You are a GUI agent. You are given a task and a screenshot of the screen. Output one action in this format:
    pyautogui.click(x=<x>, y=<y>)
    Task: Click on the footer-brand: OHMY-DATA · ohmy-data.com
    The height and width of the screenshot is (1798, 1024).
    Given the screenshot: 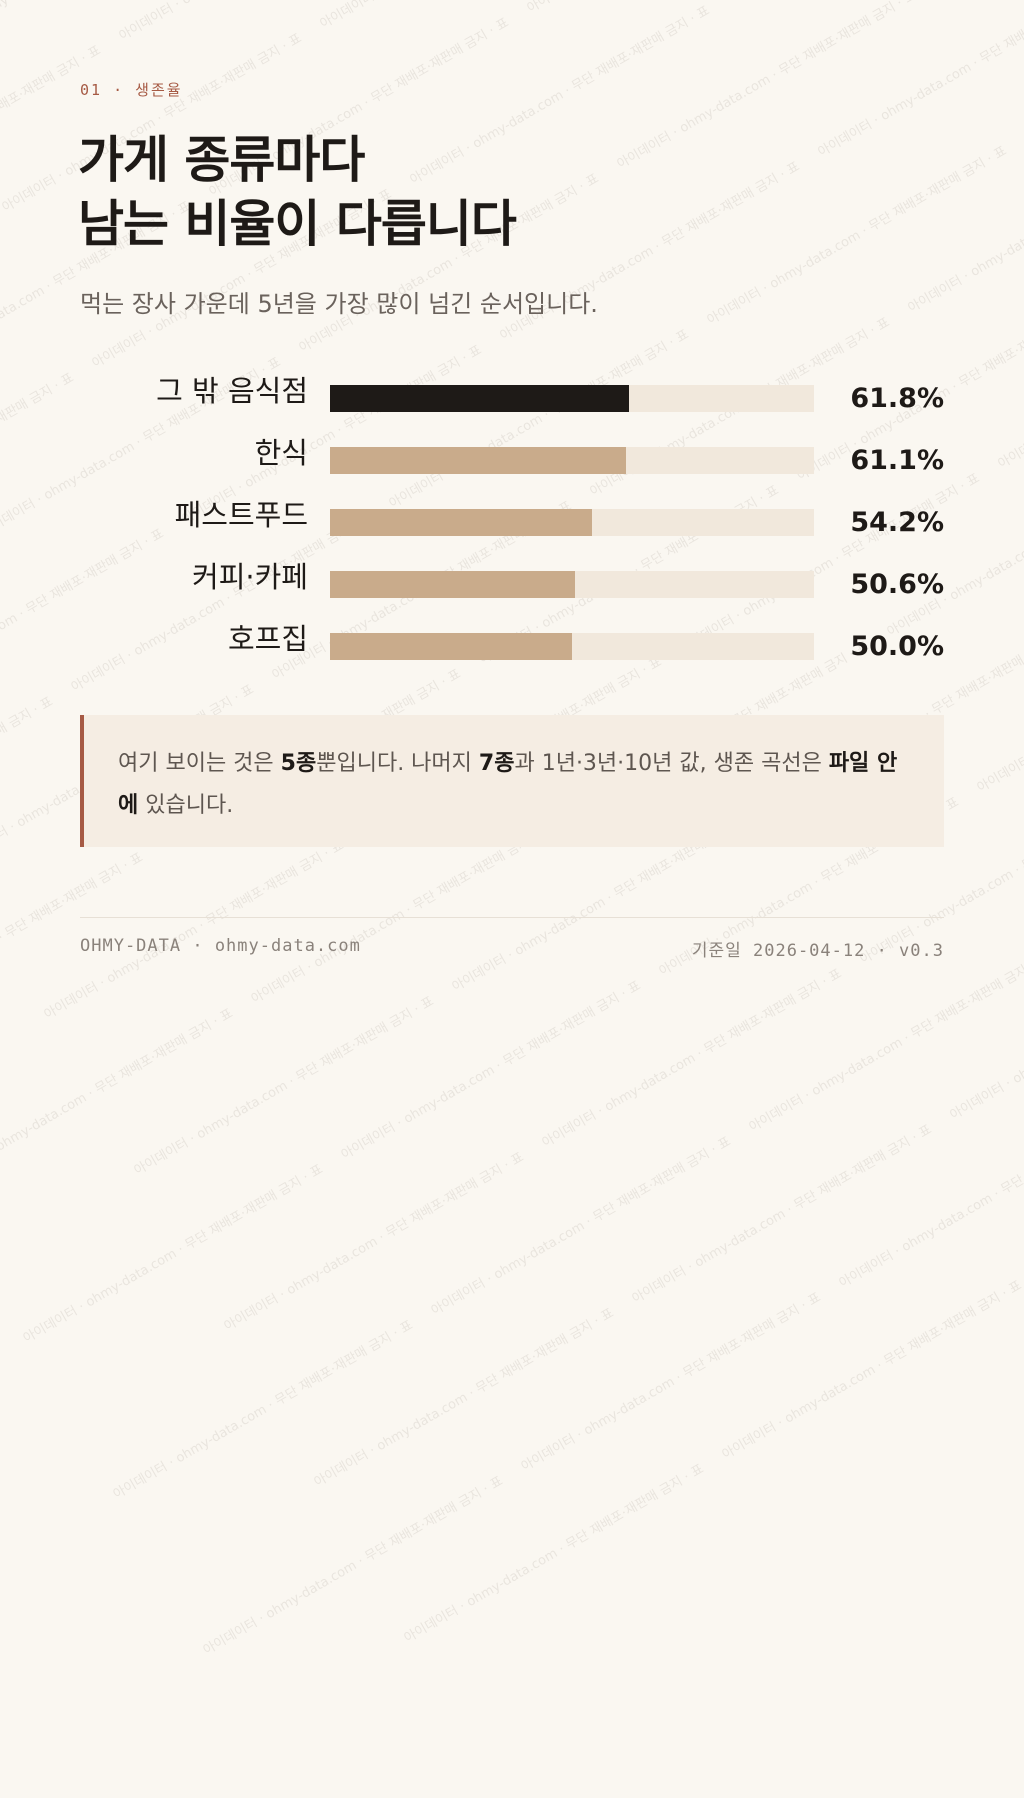 What is the action you would take?
    pyautogui.click(x=220, y=946)
    